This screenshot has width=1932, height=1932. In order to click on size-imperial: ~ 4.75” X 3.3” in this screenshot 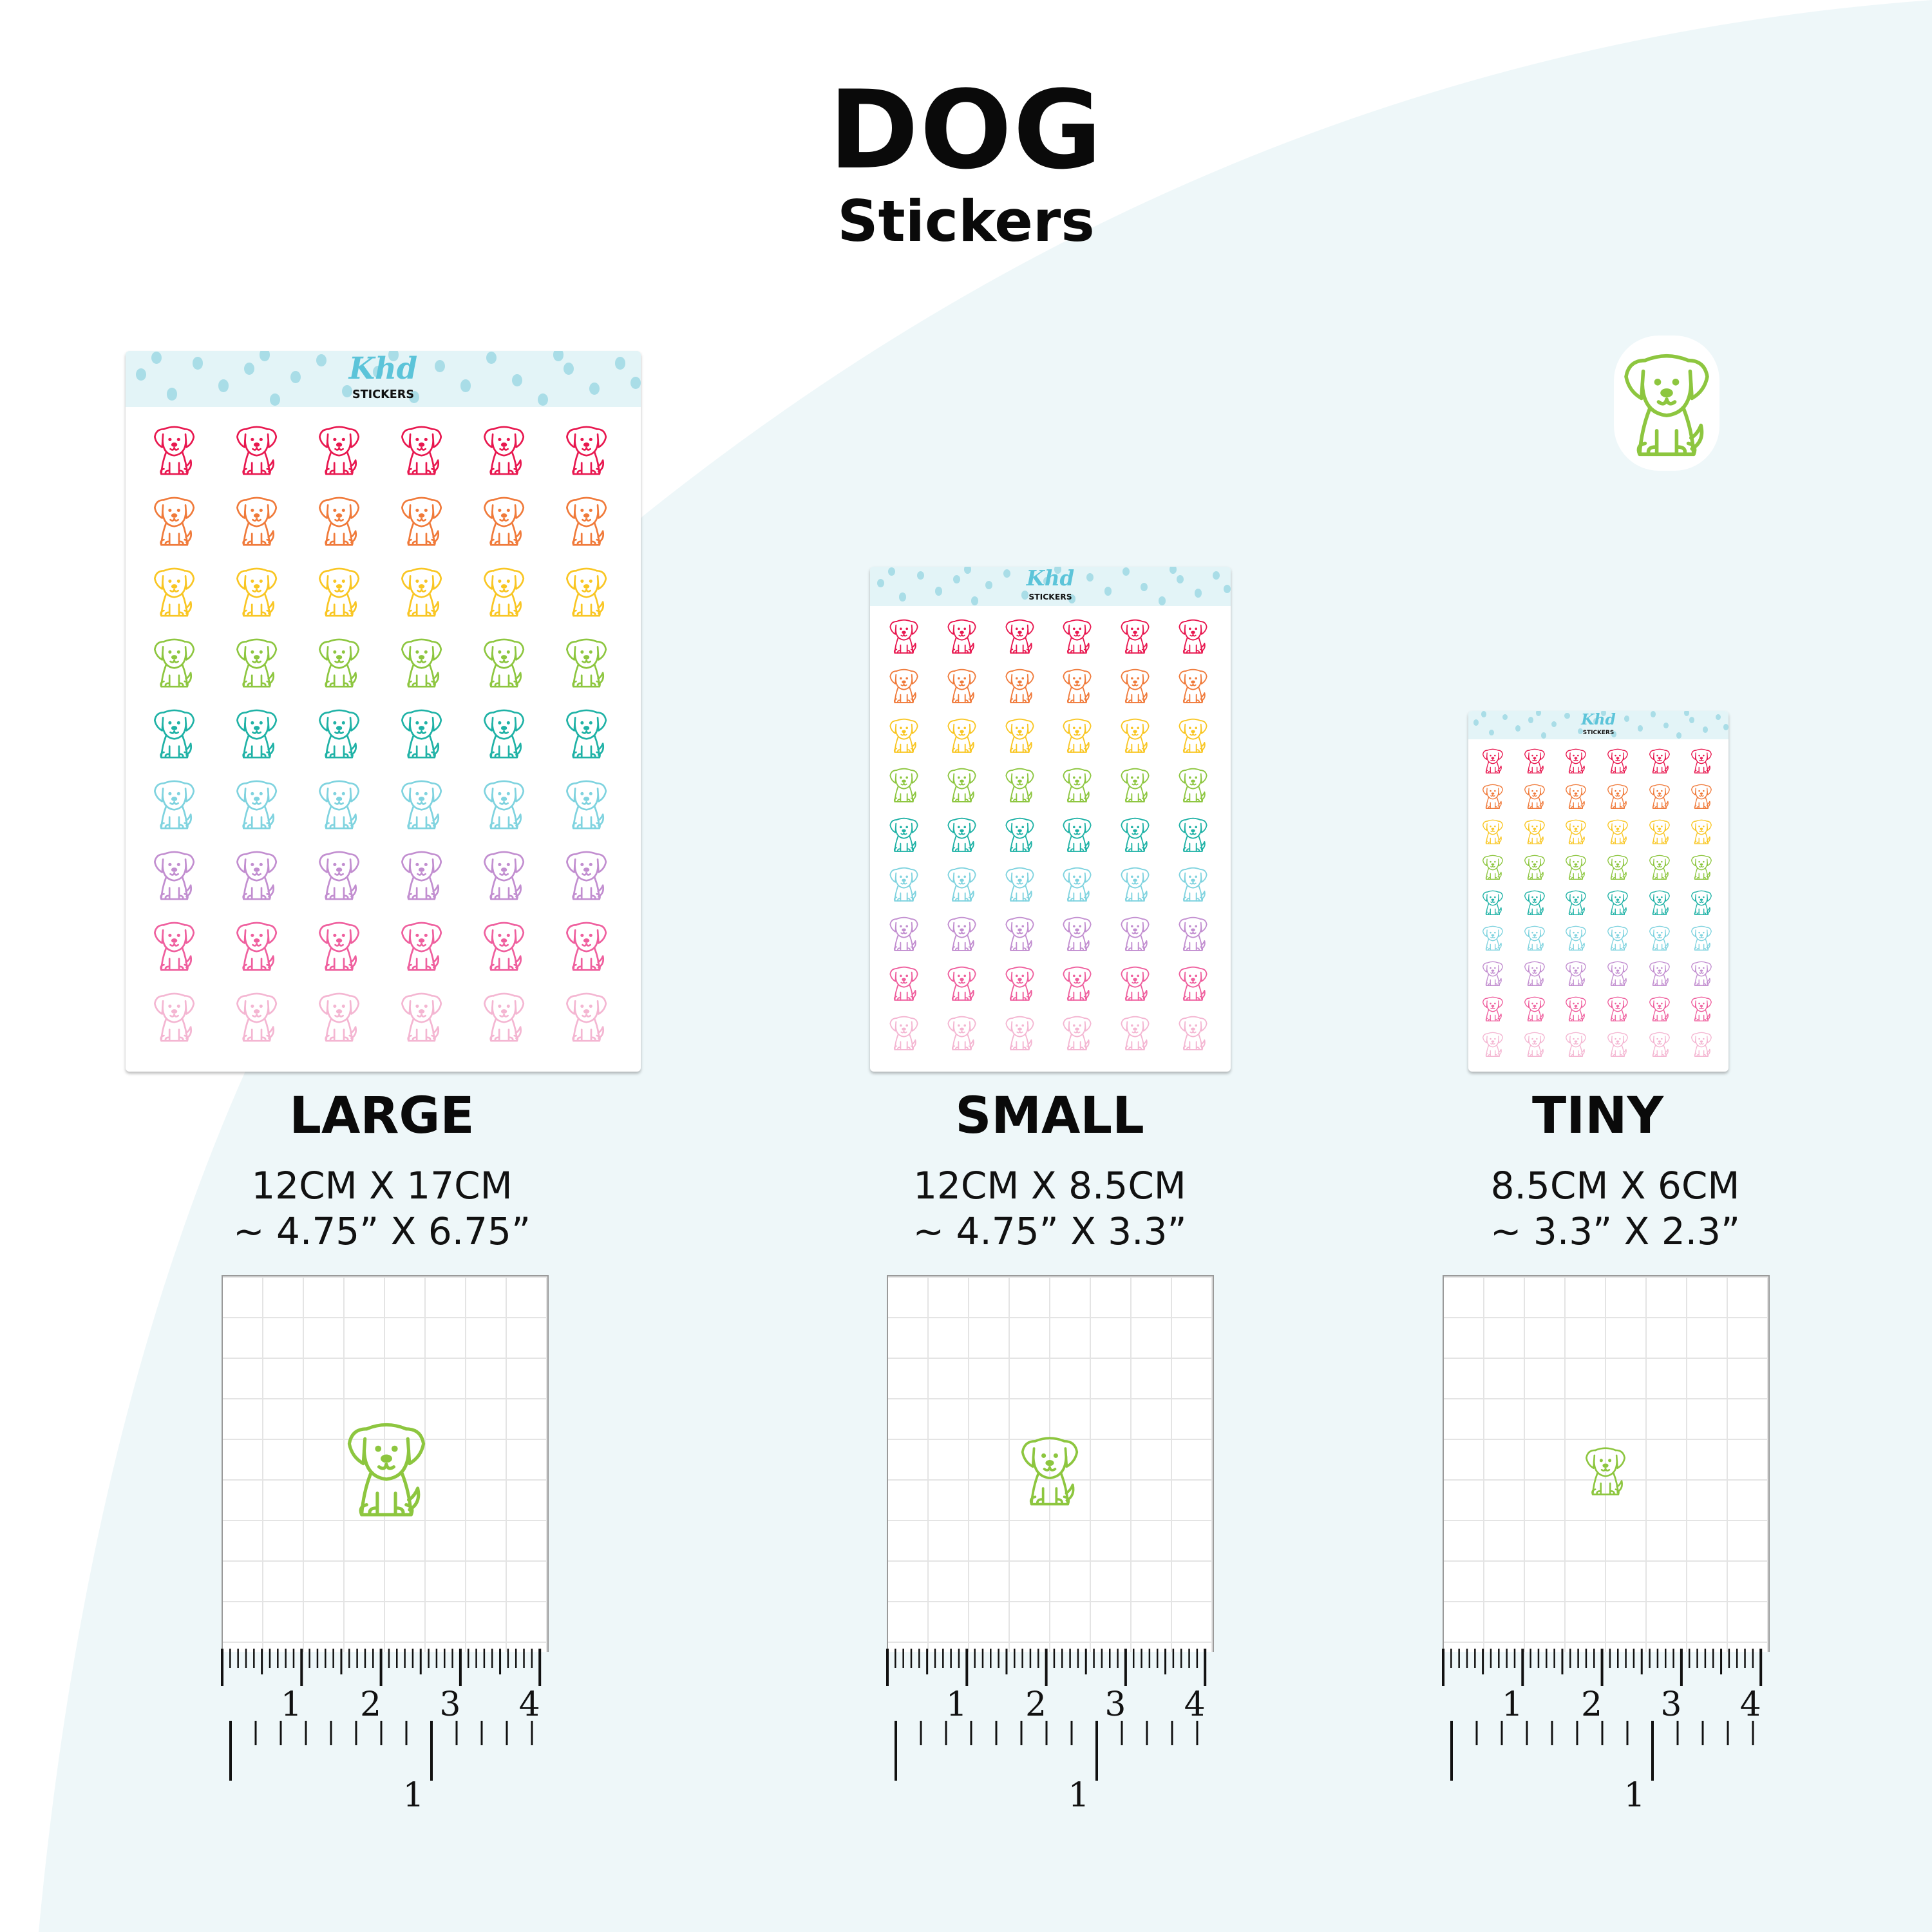, I will do `click(1050, 1231)`.